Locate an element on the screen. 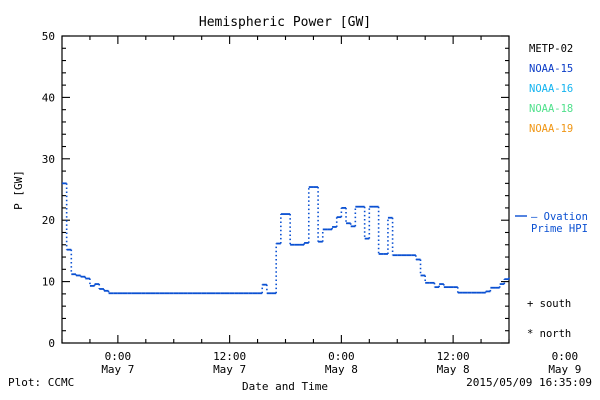 This screenshot has height=400, width=600. y-tick-label: 50 is located at coordinates (48, 36).